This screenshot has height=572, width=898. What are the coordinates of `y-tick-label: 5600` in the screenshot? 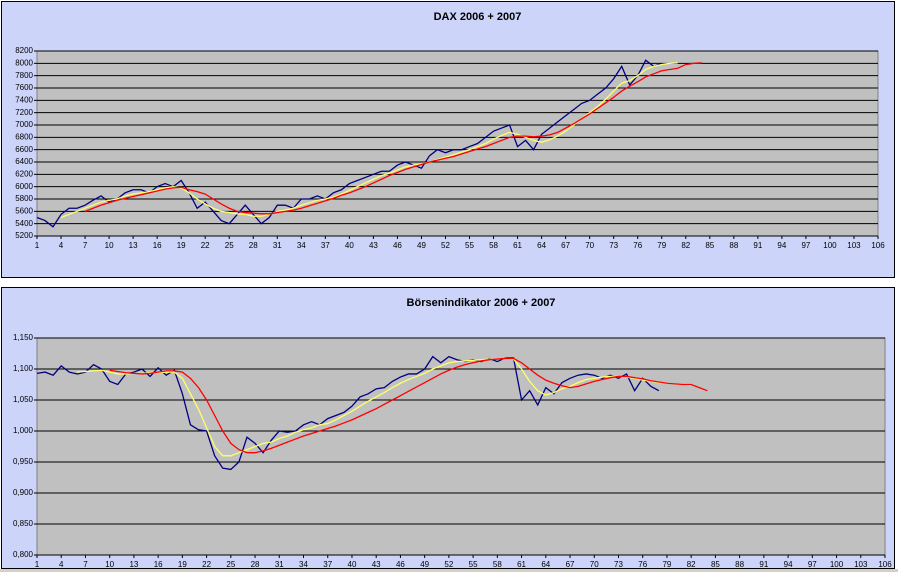 It's located at (24, 210).